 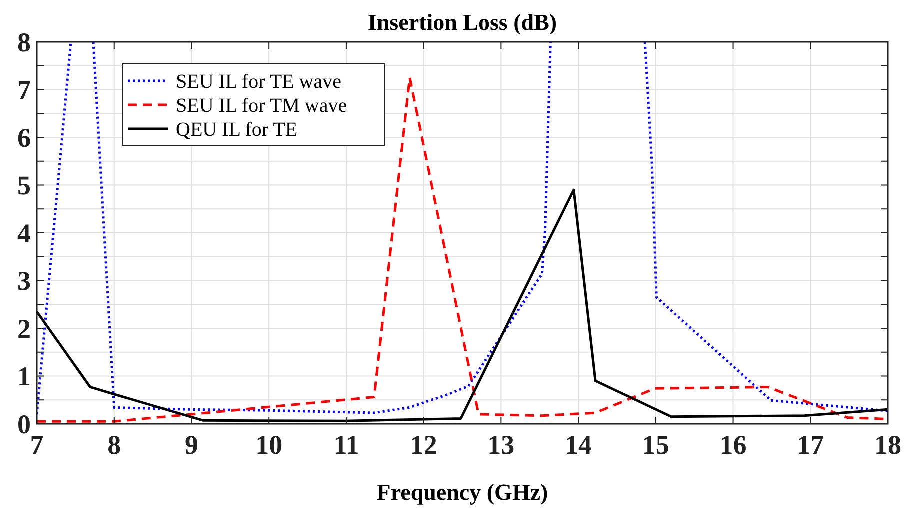 I want to click on y-tick-label: 2, so click(x=24, y=329).